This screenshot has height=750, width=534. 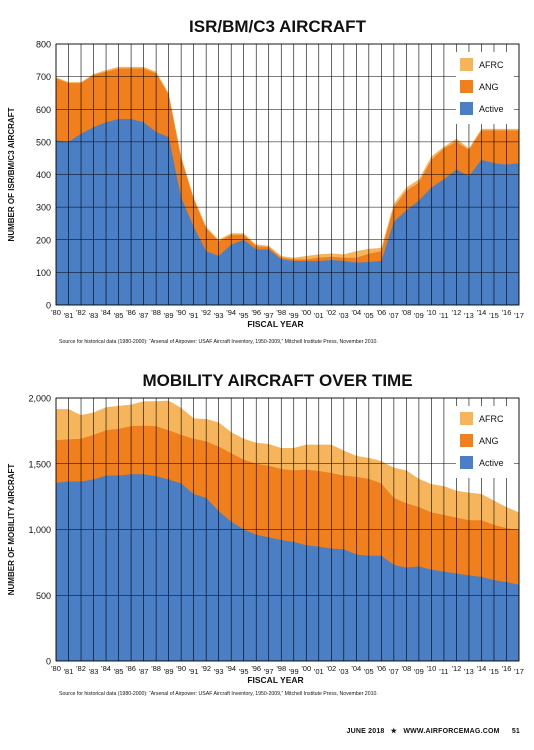 I want to click on legend-label-active: Active, so click(x=491, y=109).